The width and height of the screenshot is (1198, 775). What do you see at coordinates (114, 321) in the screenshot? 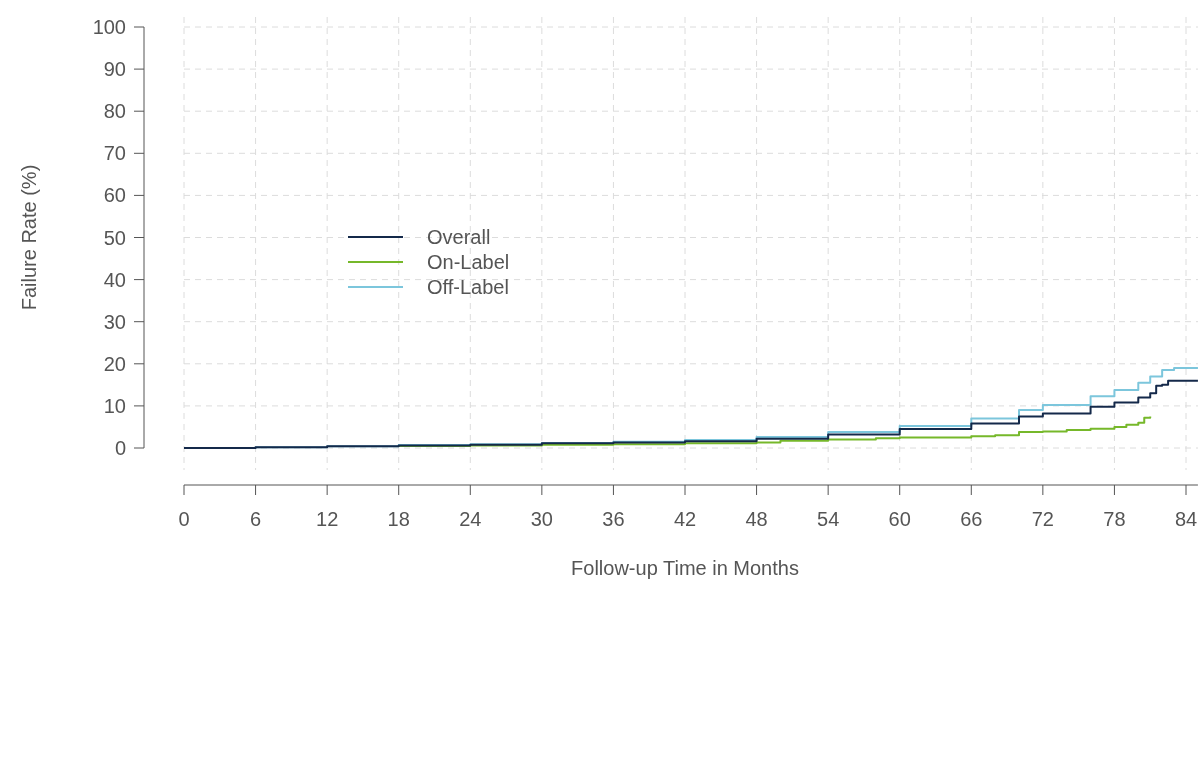
I see `y-tick-label: 30` at bounding box center [114, 321].